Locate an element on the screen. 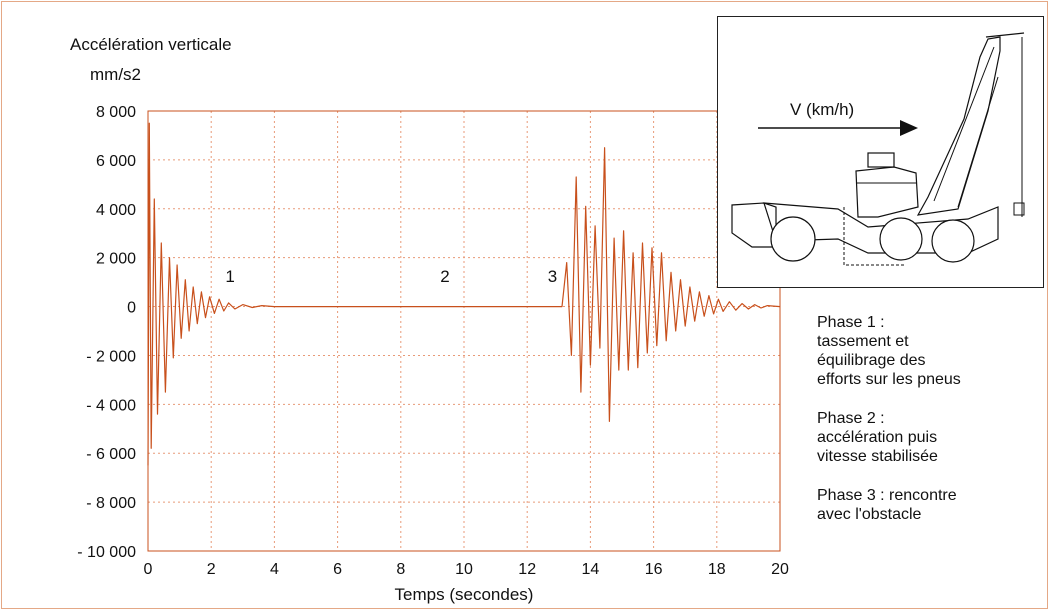  y-axis-unit: mm/s2 is located at coordinates (115, 74).